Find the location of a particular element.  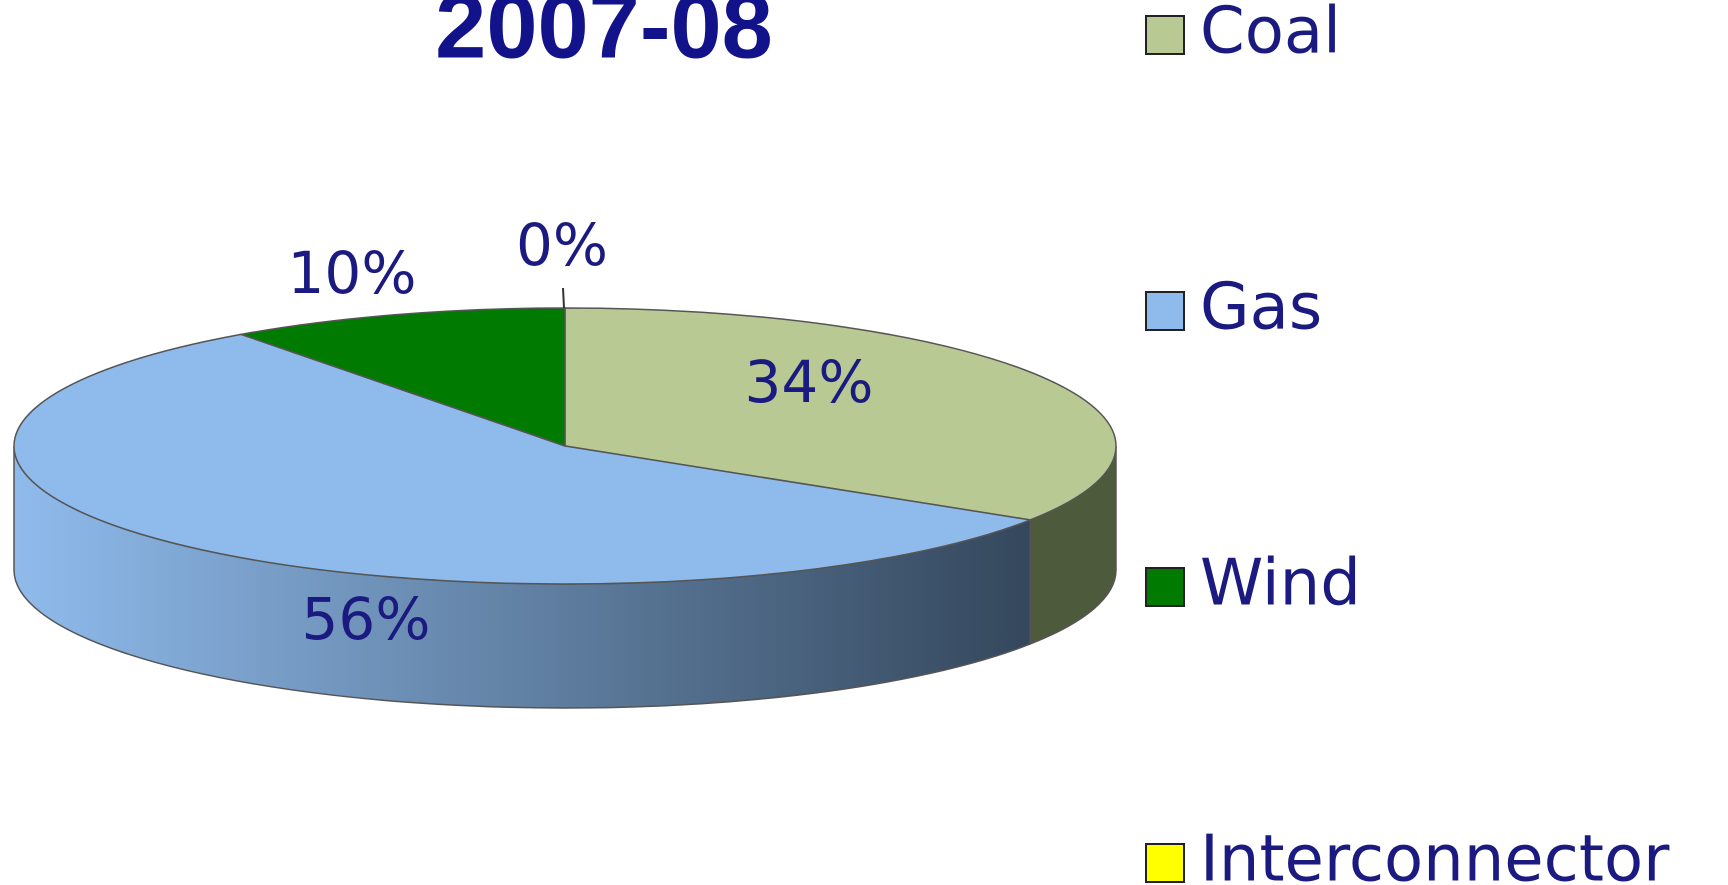

legend-label: Interconnector is located at coordinates (1435, 854).